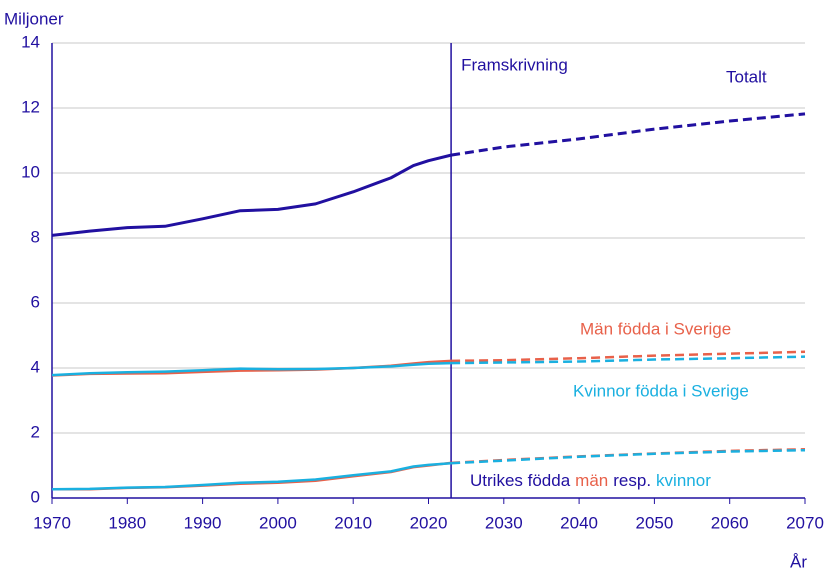 The width and height of the screenshot is (830, 576). I want to click on series-label: Män födda i Sverige, so click(655, 328).